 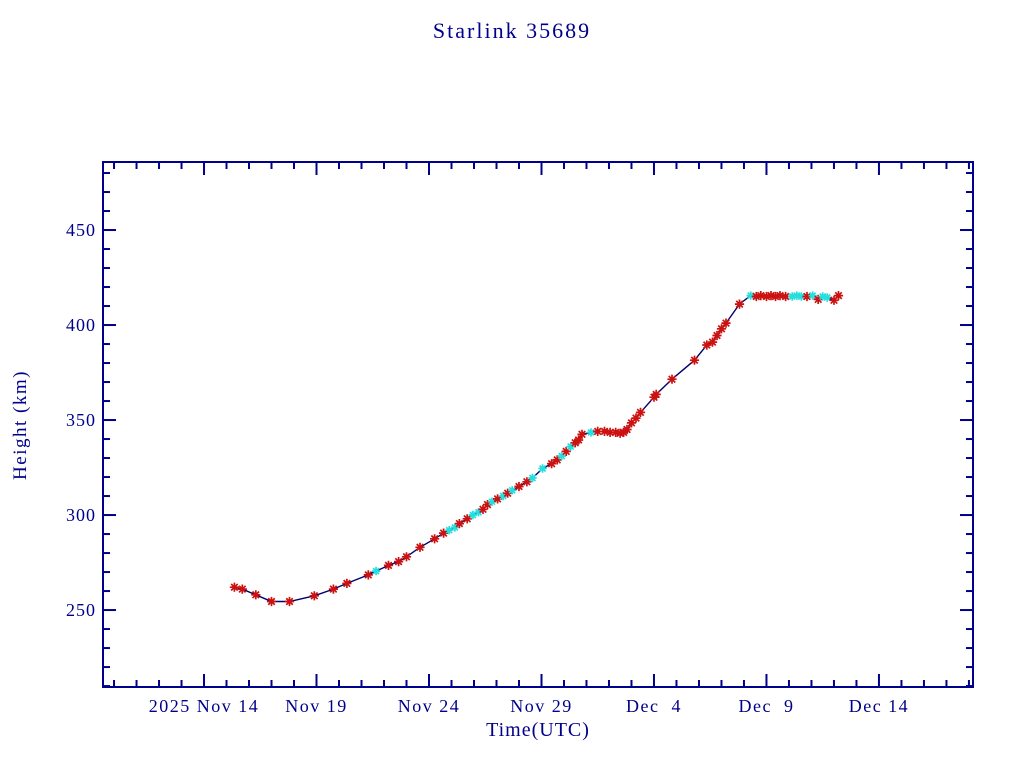 What do you see at coordinates (429, 706) in the screenshot?
I see `x-tick-label: Nov 24` at bounding box center [429, 706].